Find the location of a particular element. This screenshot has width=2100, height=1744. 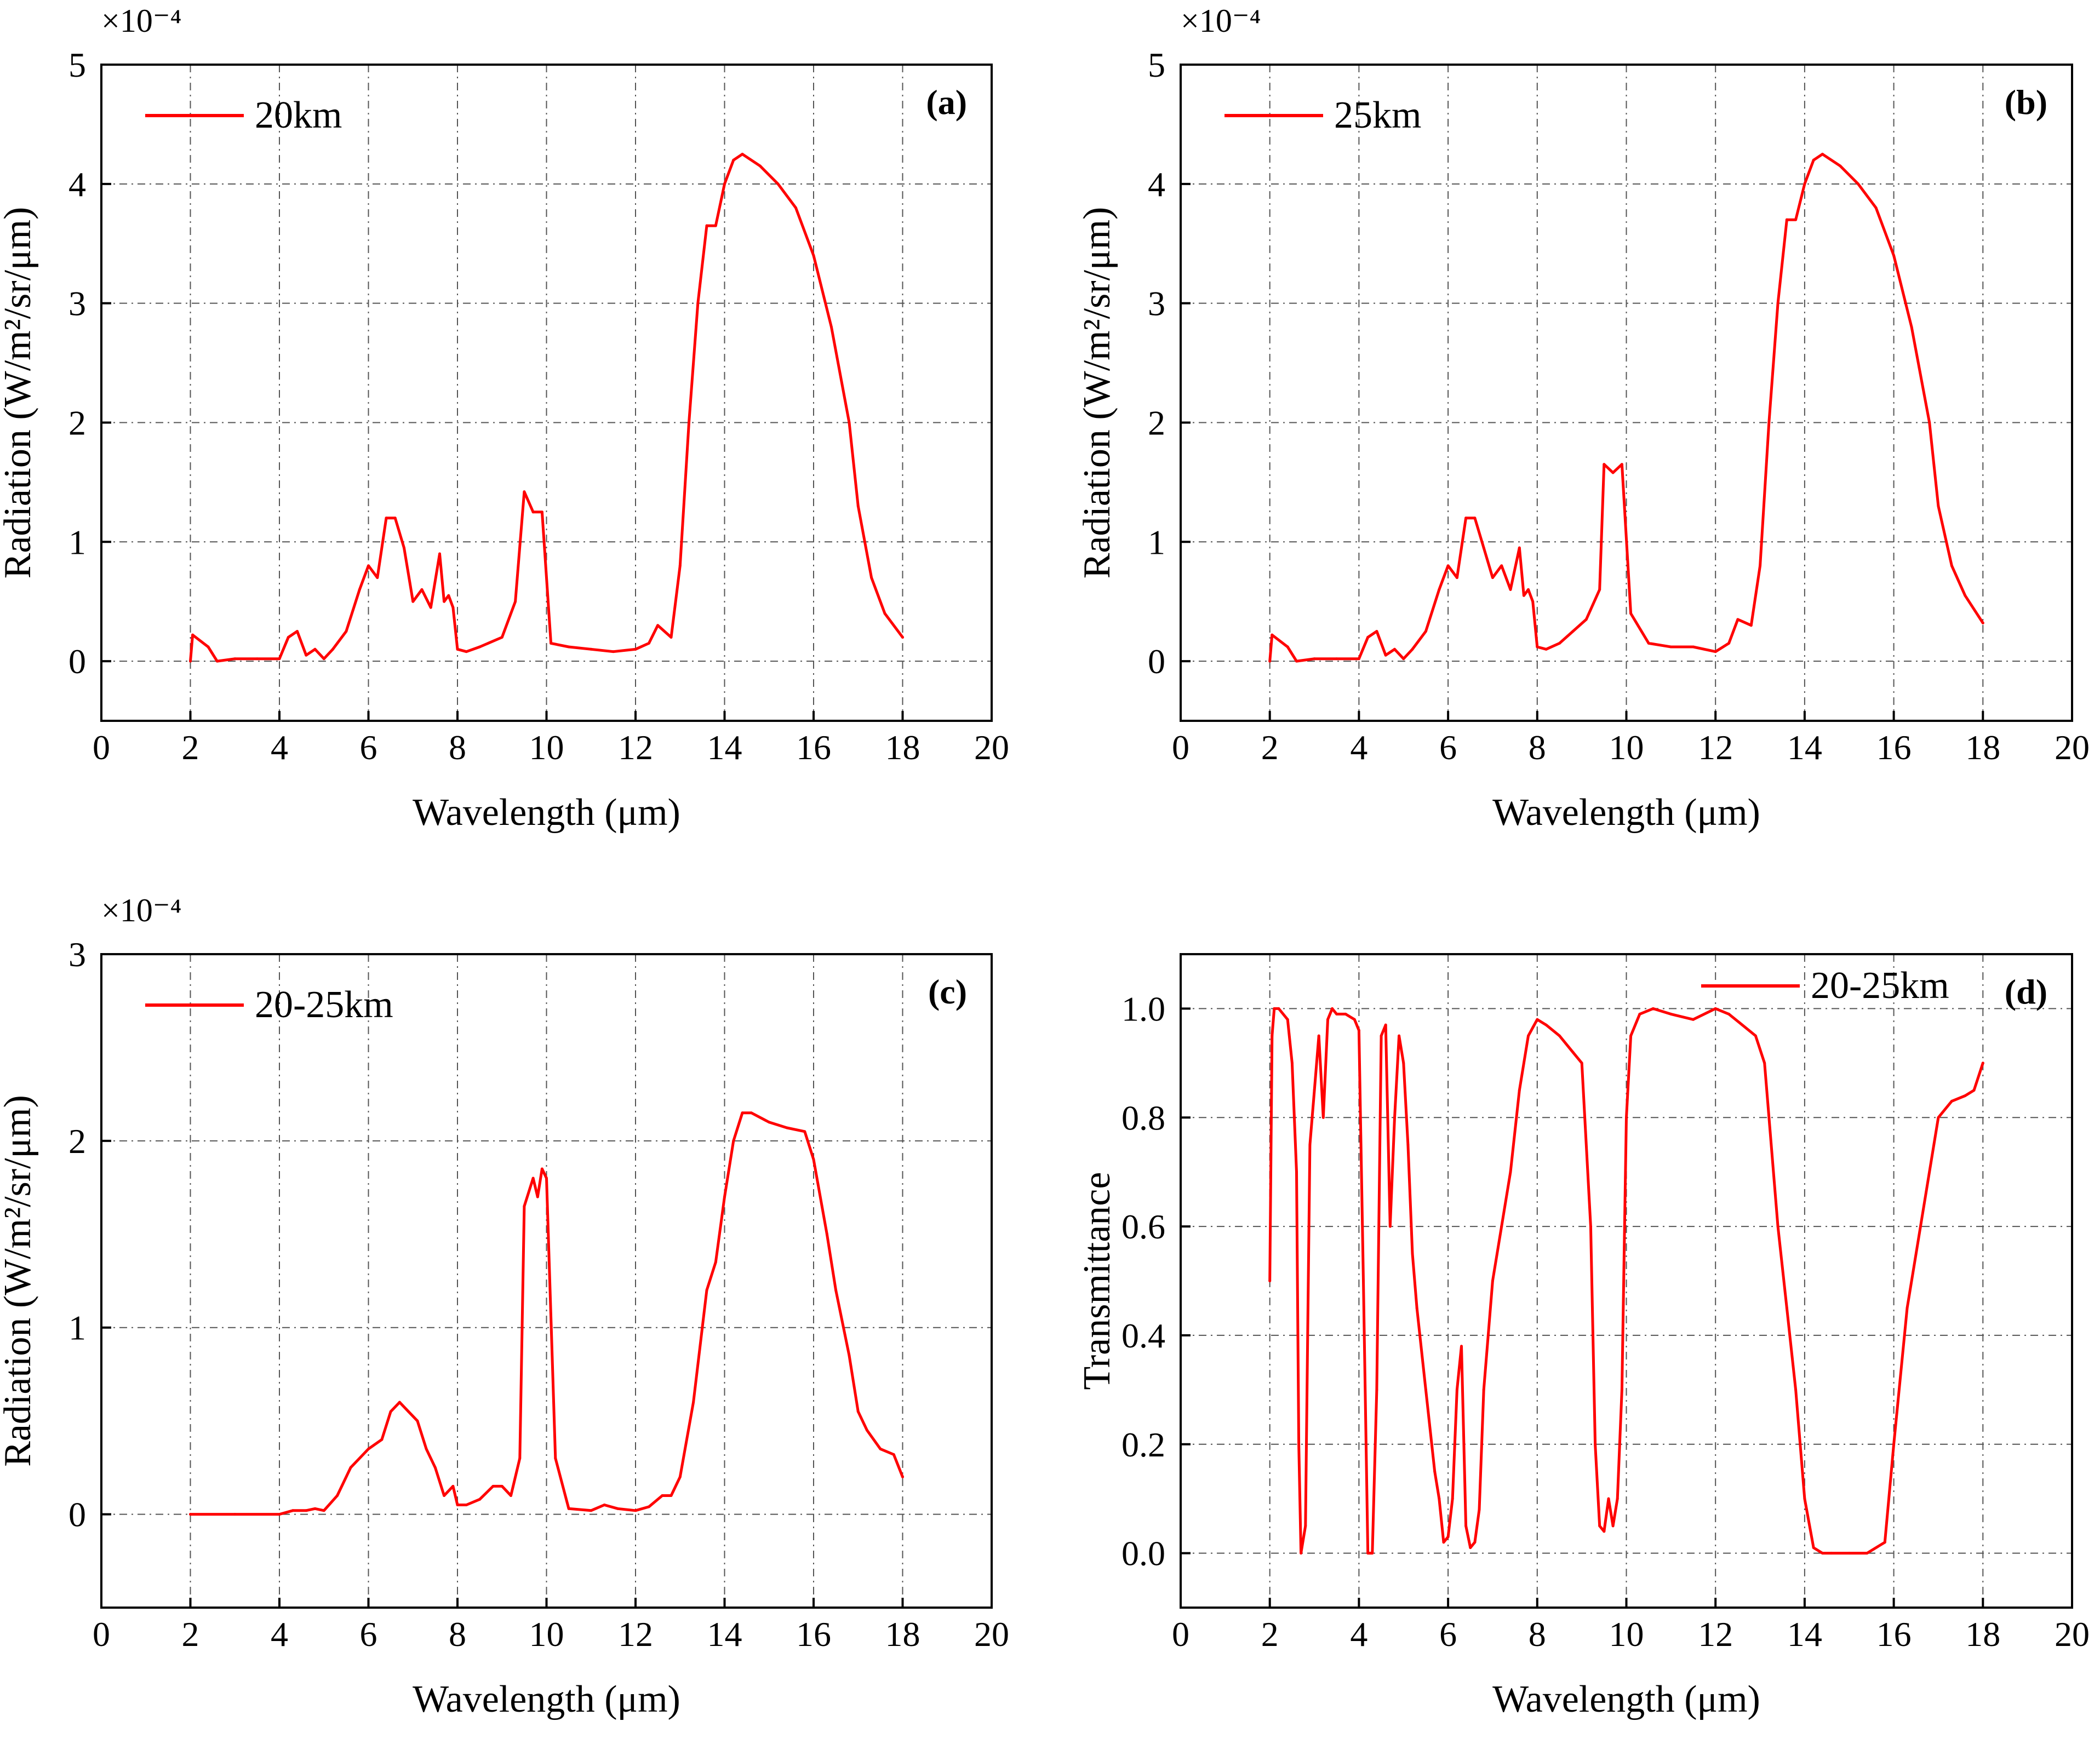

y-tick-label: 0.0 is located at coordinates (1143, 1553).